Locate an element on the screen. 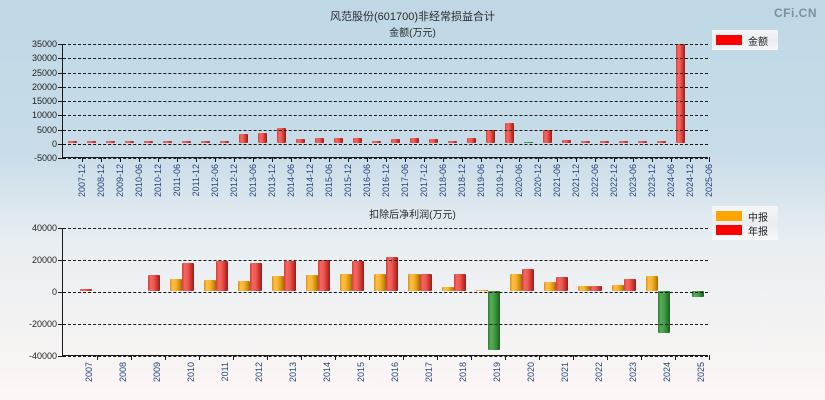 The height and width of the screenshot is (400, 825). bar-金额-2019-06 is located at coordinates (471, 140).